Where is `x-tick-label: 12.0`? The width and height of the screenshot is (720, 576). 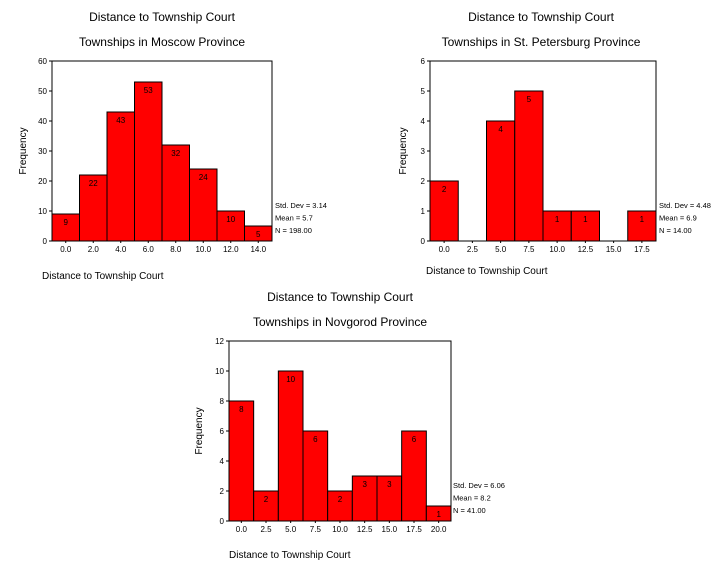 x-tick-label: 12.0 is located at coordinates (231, 249).